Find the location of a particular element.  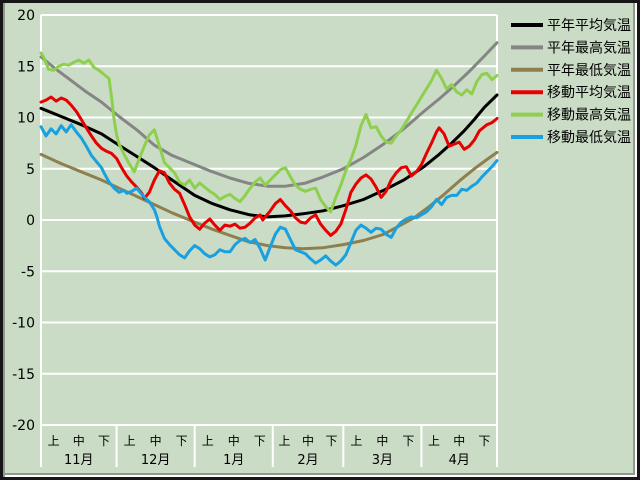

y-axis-tick-label: 5 is located at coordinates (30, 170).